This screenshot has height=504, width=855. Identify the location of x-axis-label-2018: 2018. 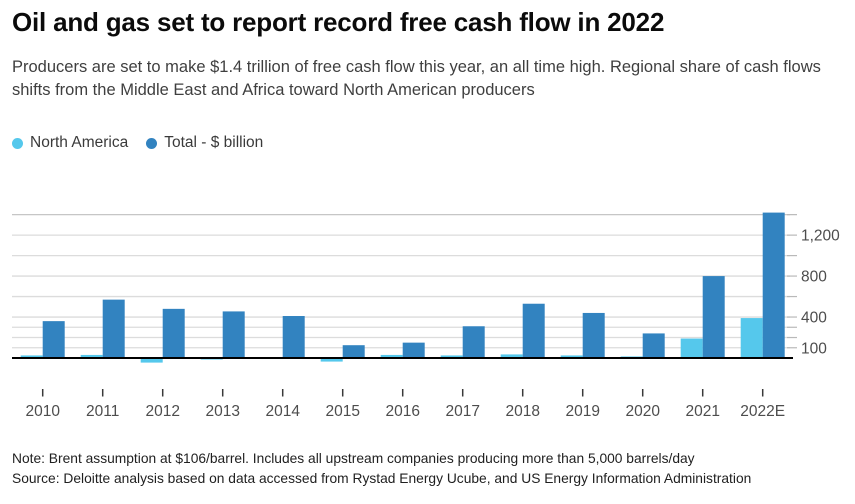
(522, 411).